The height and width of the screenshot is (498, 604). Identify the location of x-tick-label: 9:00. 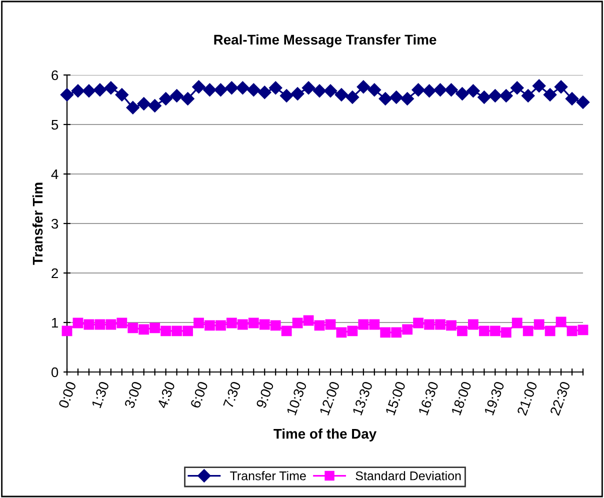
(265, 394).